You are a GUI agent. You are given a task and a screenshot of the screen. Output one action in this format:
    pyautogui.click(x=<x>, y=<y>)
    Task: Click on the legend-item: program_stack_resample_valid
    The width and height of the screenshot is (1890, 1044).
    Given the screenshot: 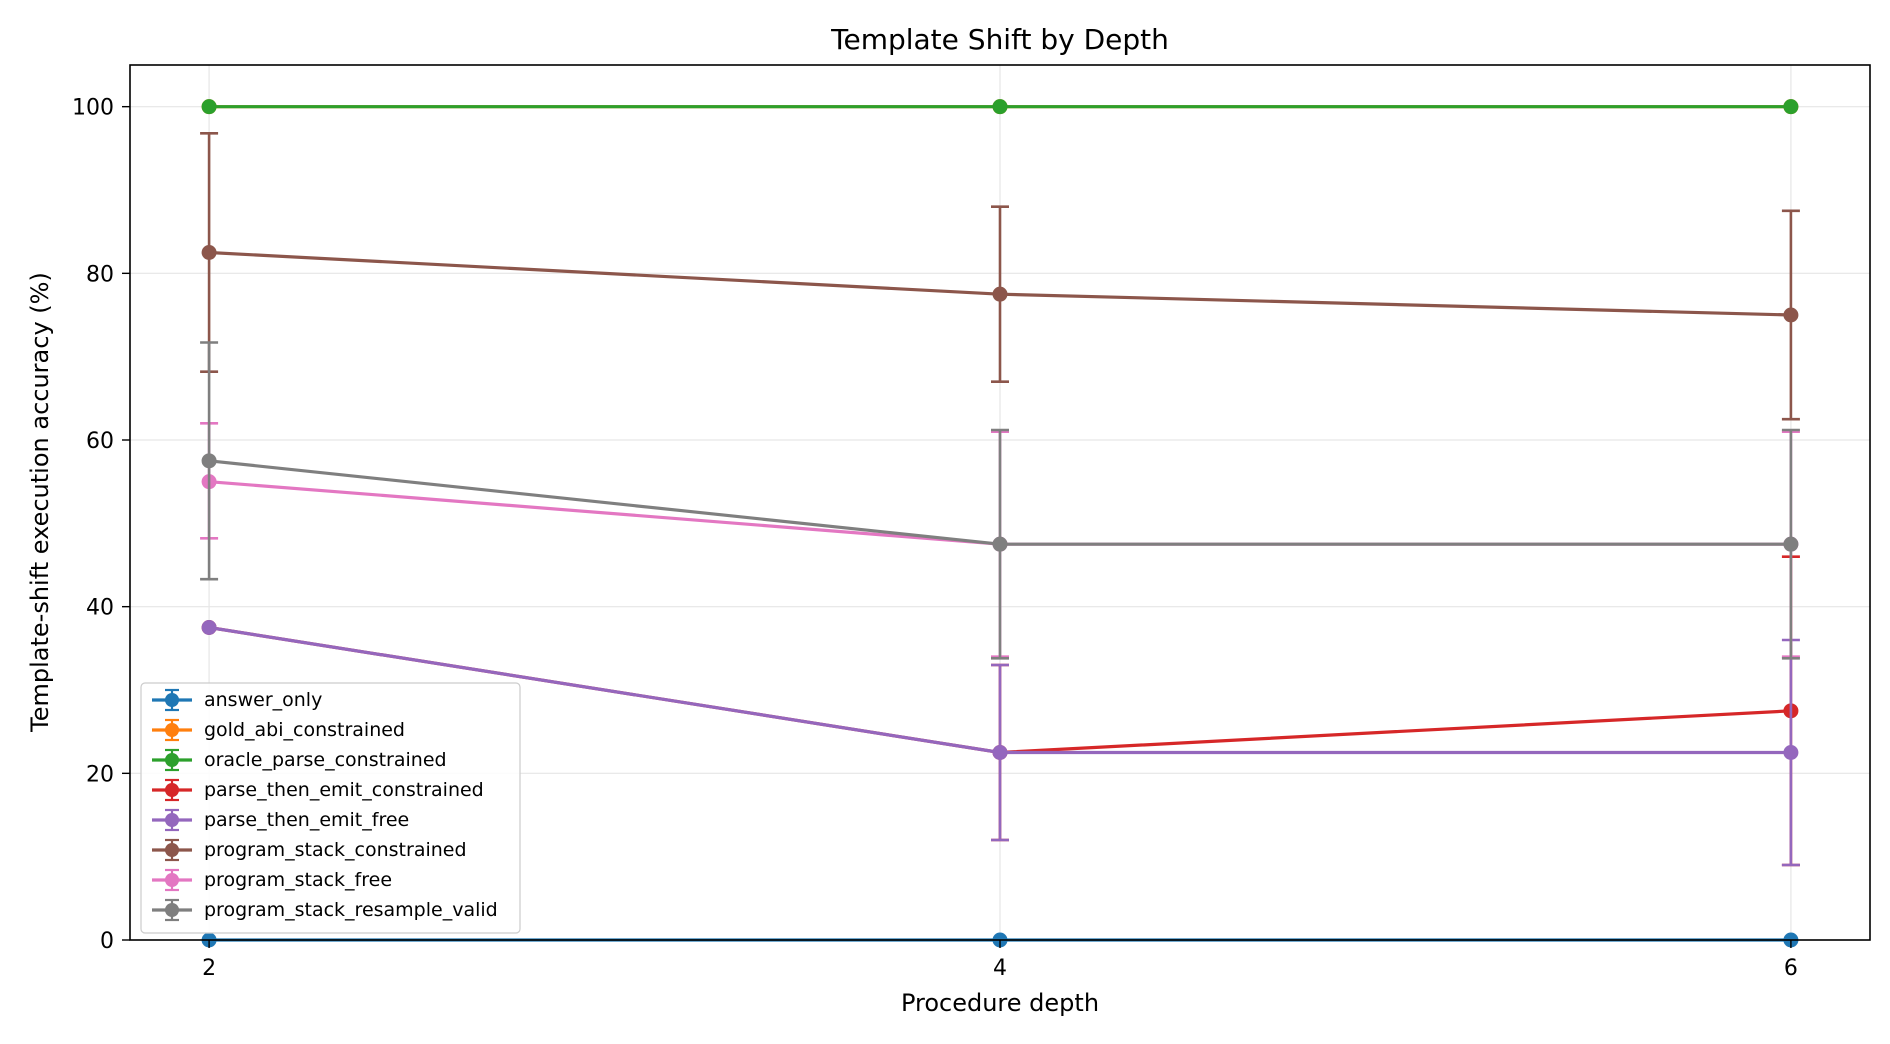 What is the action you would take?
    pyautogui.click(x=325, y=910)
    